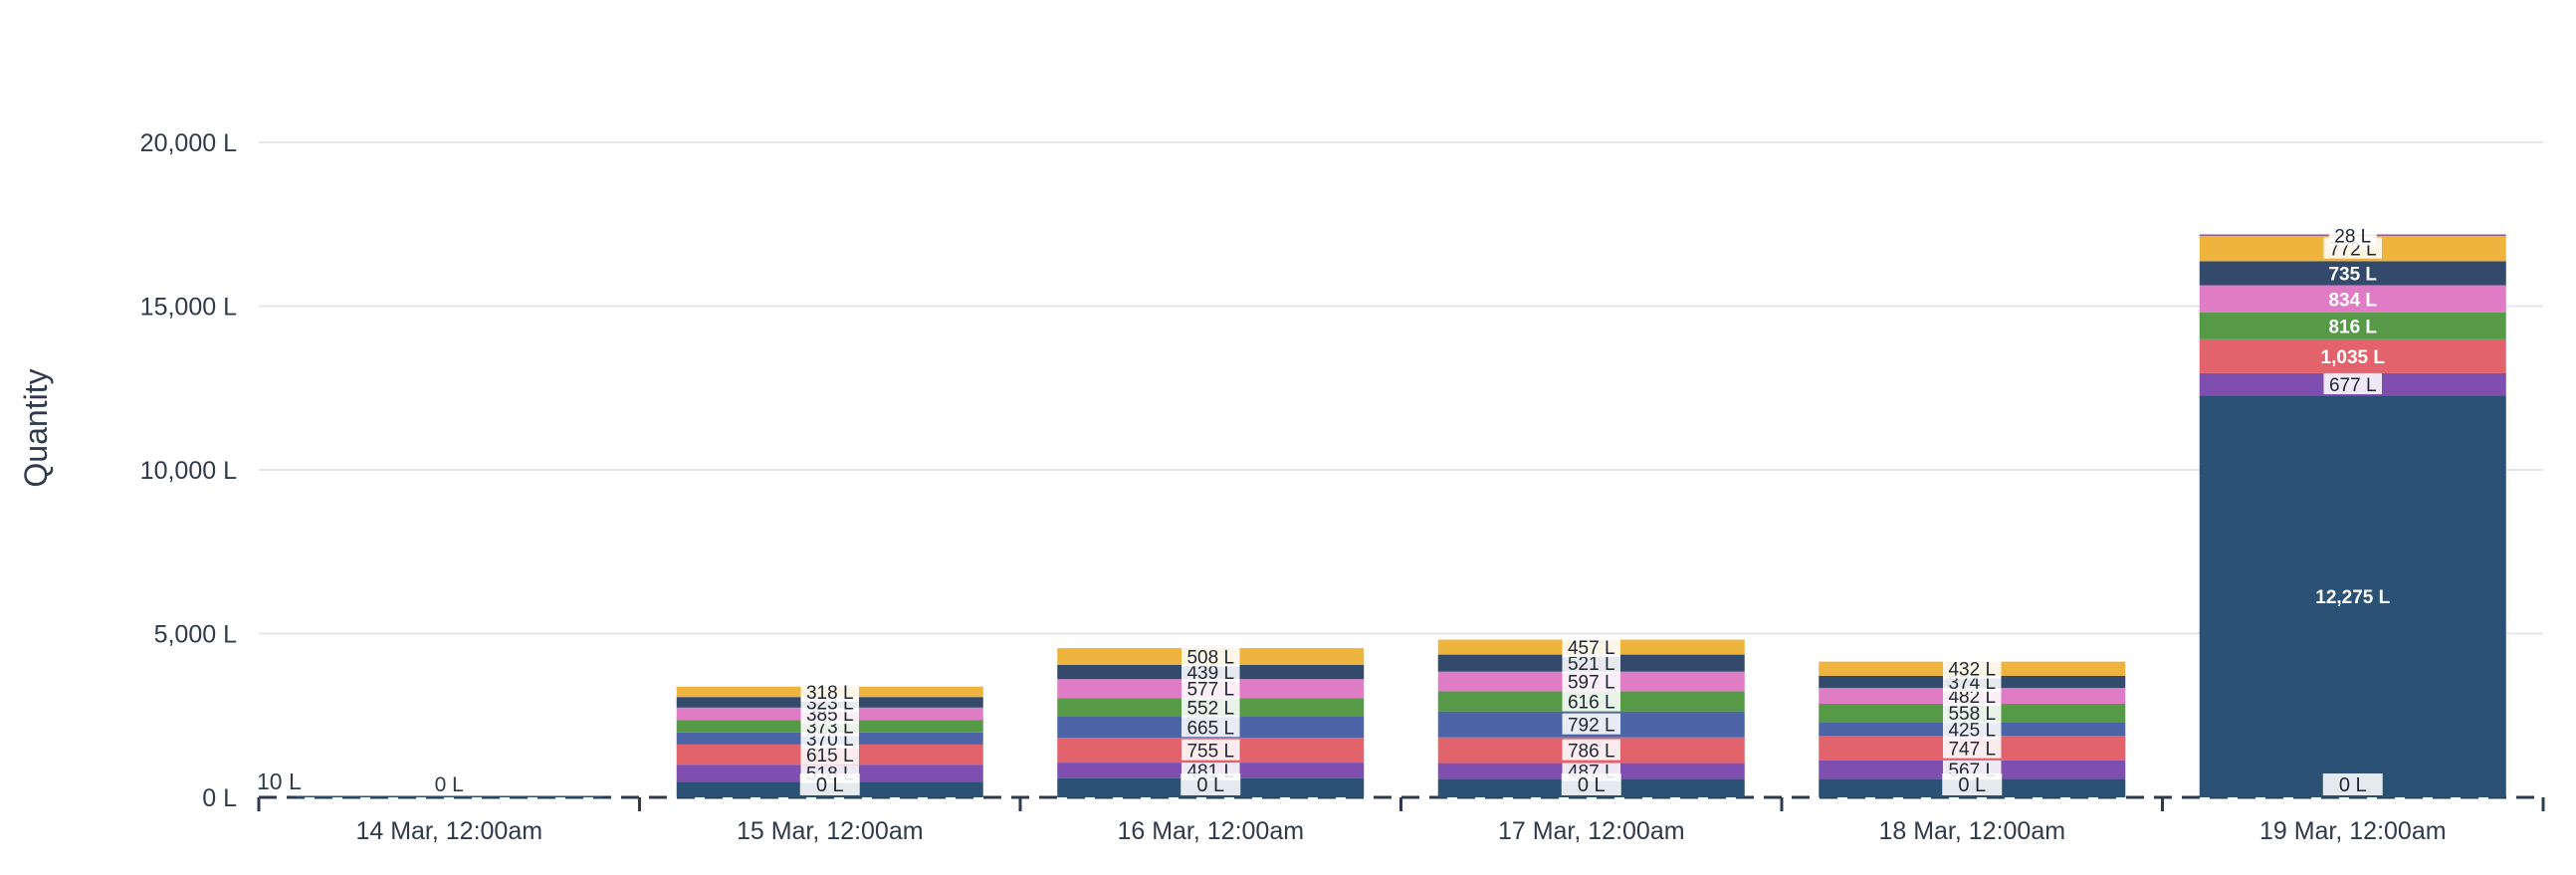 The width and height of the screenshot is (2576, 875). I want to click on data-label: 577 L, so click(1210, 691).